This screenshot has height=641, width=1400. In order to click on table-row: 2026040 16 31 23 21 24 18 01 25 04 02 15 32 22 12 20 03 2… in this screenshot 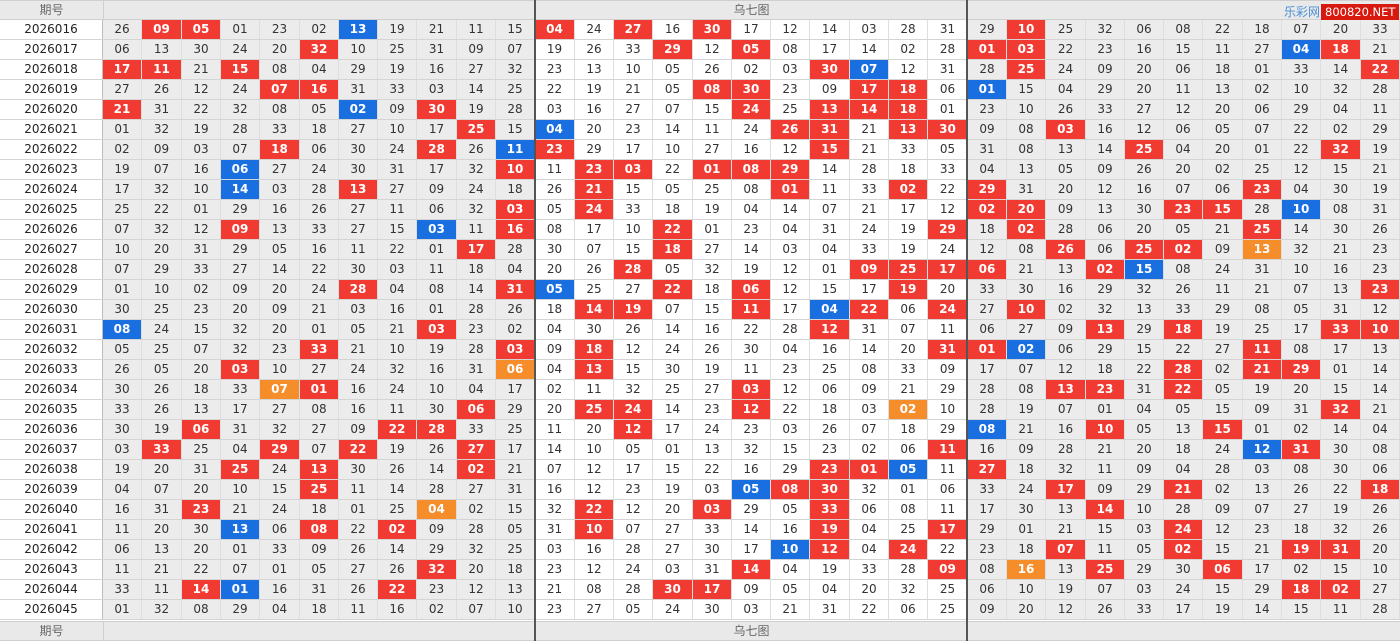, I will do `click(700, 510)`.